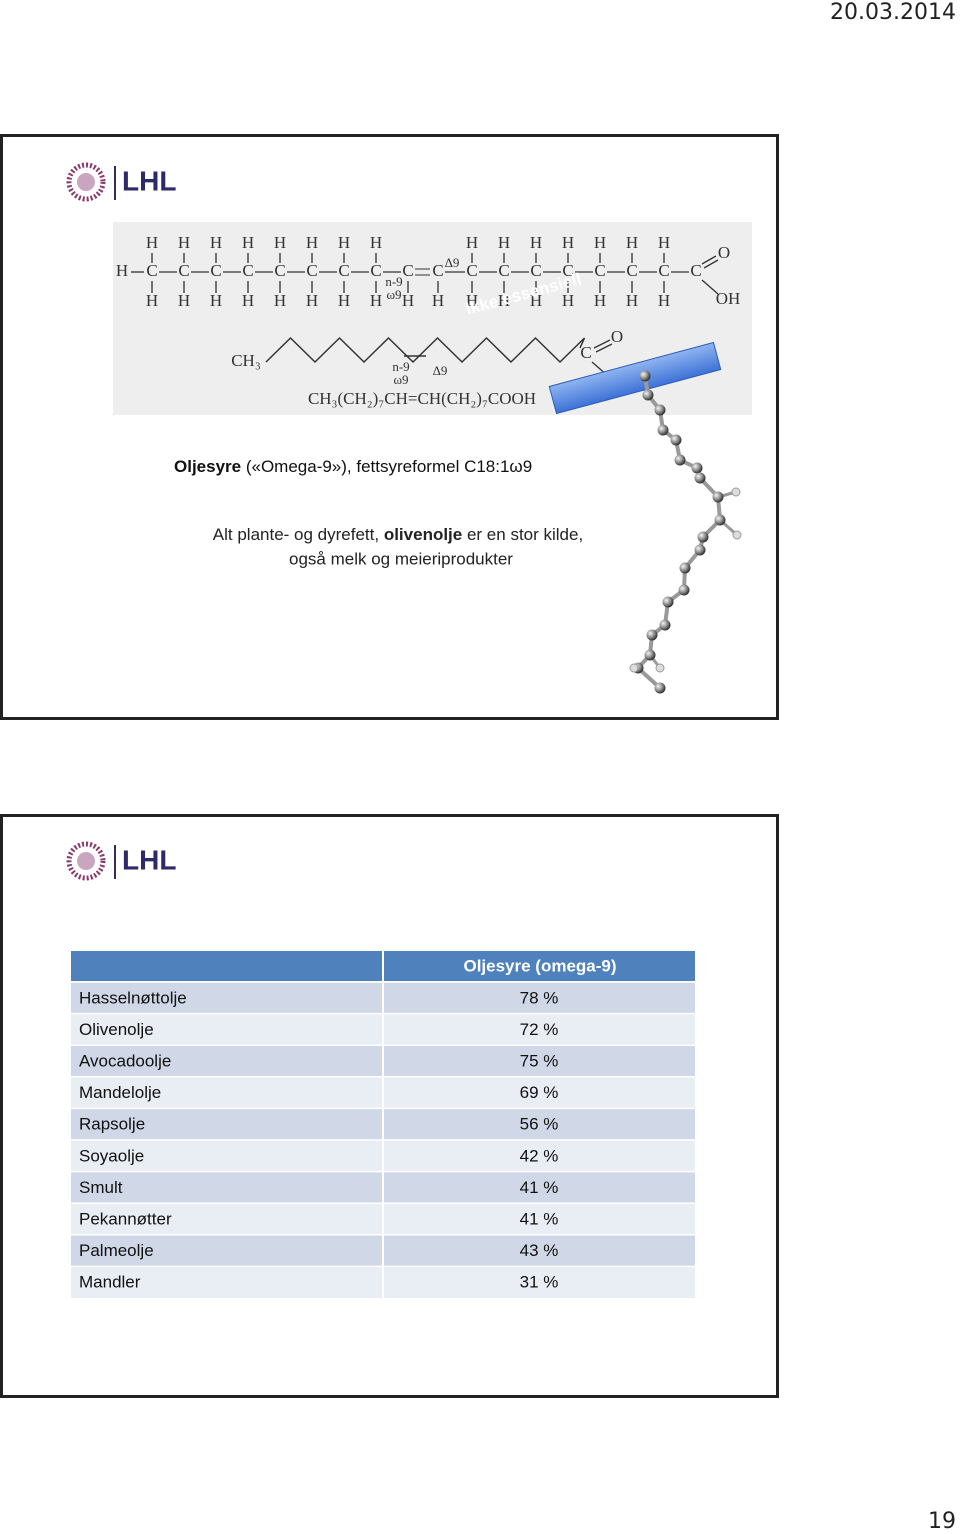 The height and width of the screenshot is (1534, 960). What do you see at coordinates (116, 1029) in the screenshot?
I see `row-label: Olivenolje` at bounding box center [116, 1029].